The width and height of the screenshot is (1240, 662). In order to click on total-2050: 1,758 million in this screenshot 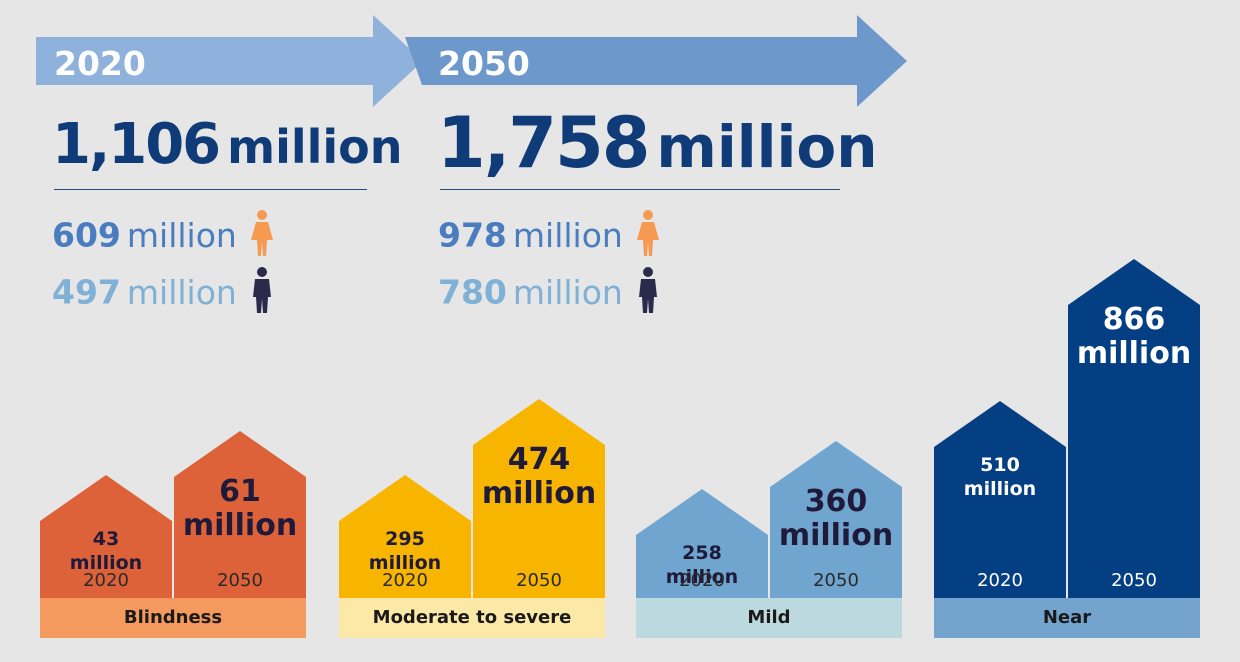, I will do `click(657, 143)`.